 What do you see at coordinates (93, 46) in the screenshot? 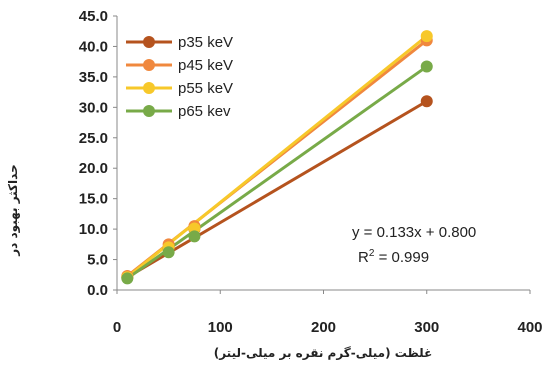
I see `y-tick-label: 40.0` at bounding box center [93, 46].